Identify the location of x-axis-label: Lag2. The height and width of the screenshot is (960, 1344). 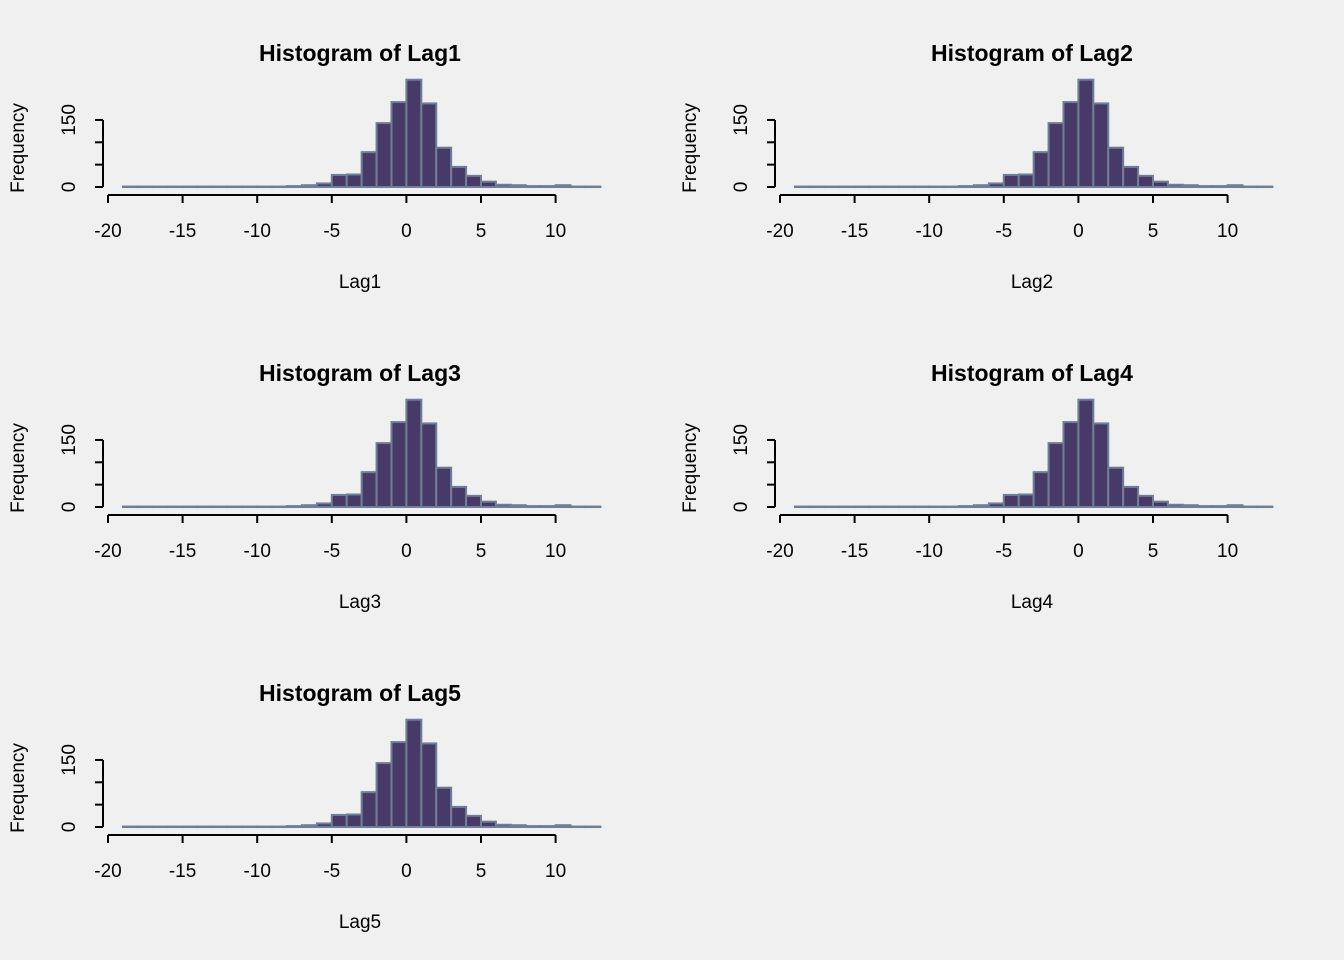
(1032, 282).